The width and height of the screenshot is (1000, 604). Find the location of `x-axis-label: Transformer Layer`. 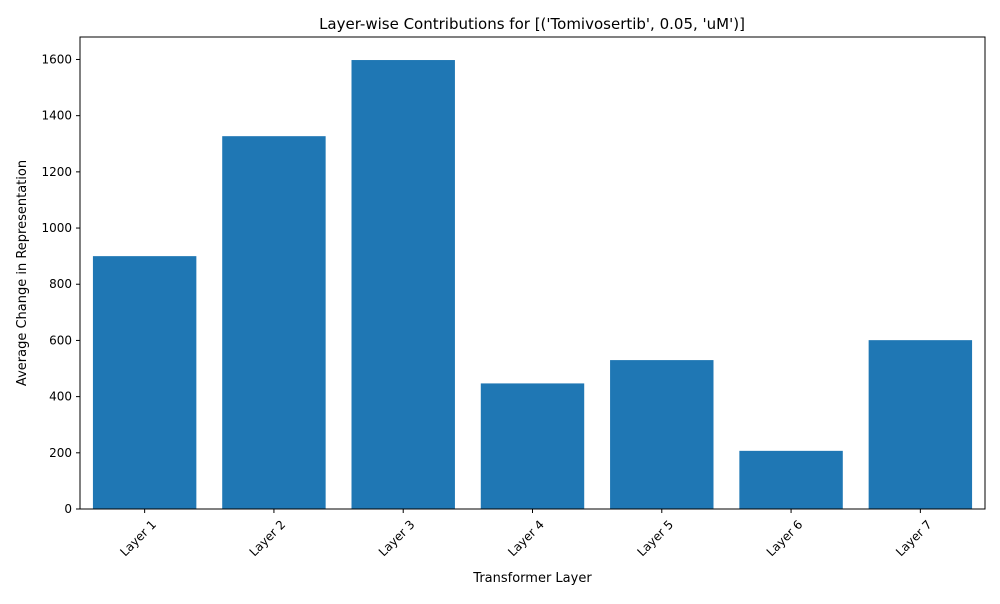

x-axis-label: Transformer Layer is located at coordinates (532, 578).